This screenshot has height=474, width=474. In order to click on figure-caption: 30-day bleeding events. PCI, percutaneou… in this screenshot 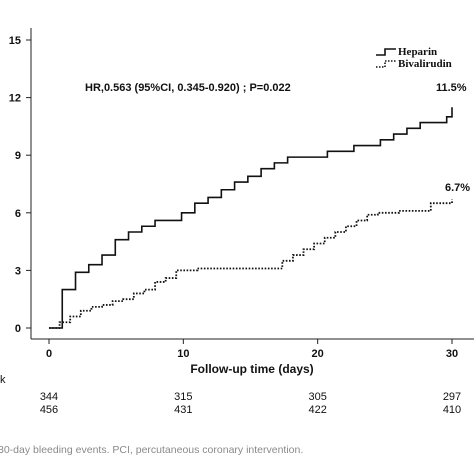, I will do `click(151, 450)`.